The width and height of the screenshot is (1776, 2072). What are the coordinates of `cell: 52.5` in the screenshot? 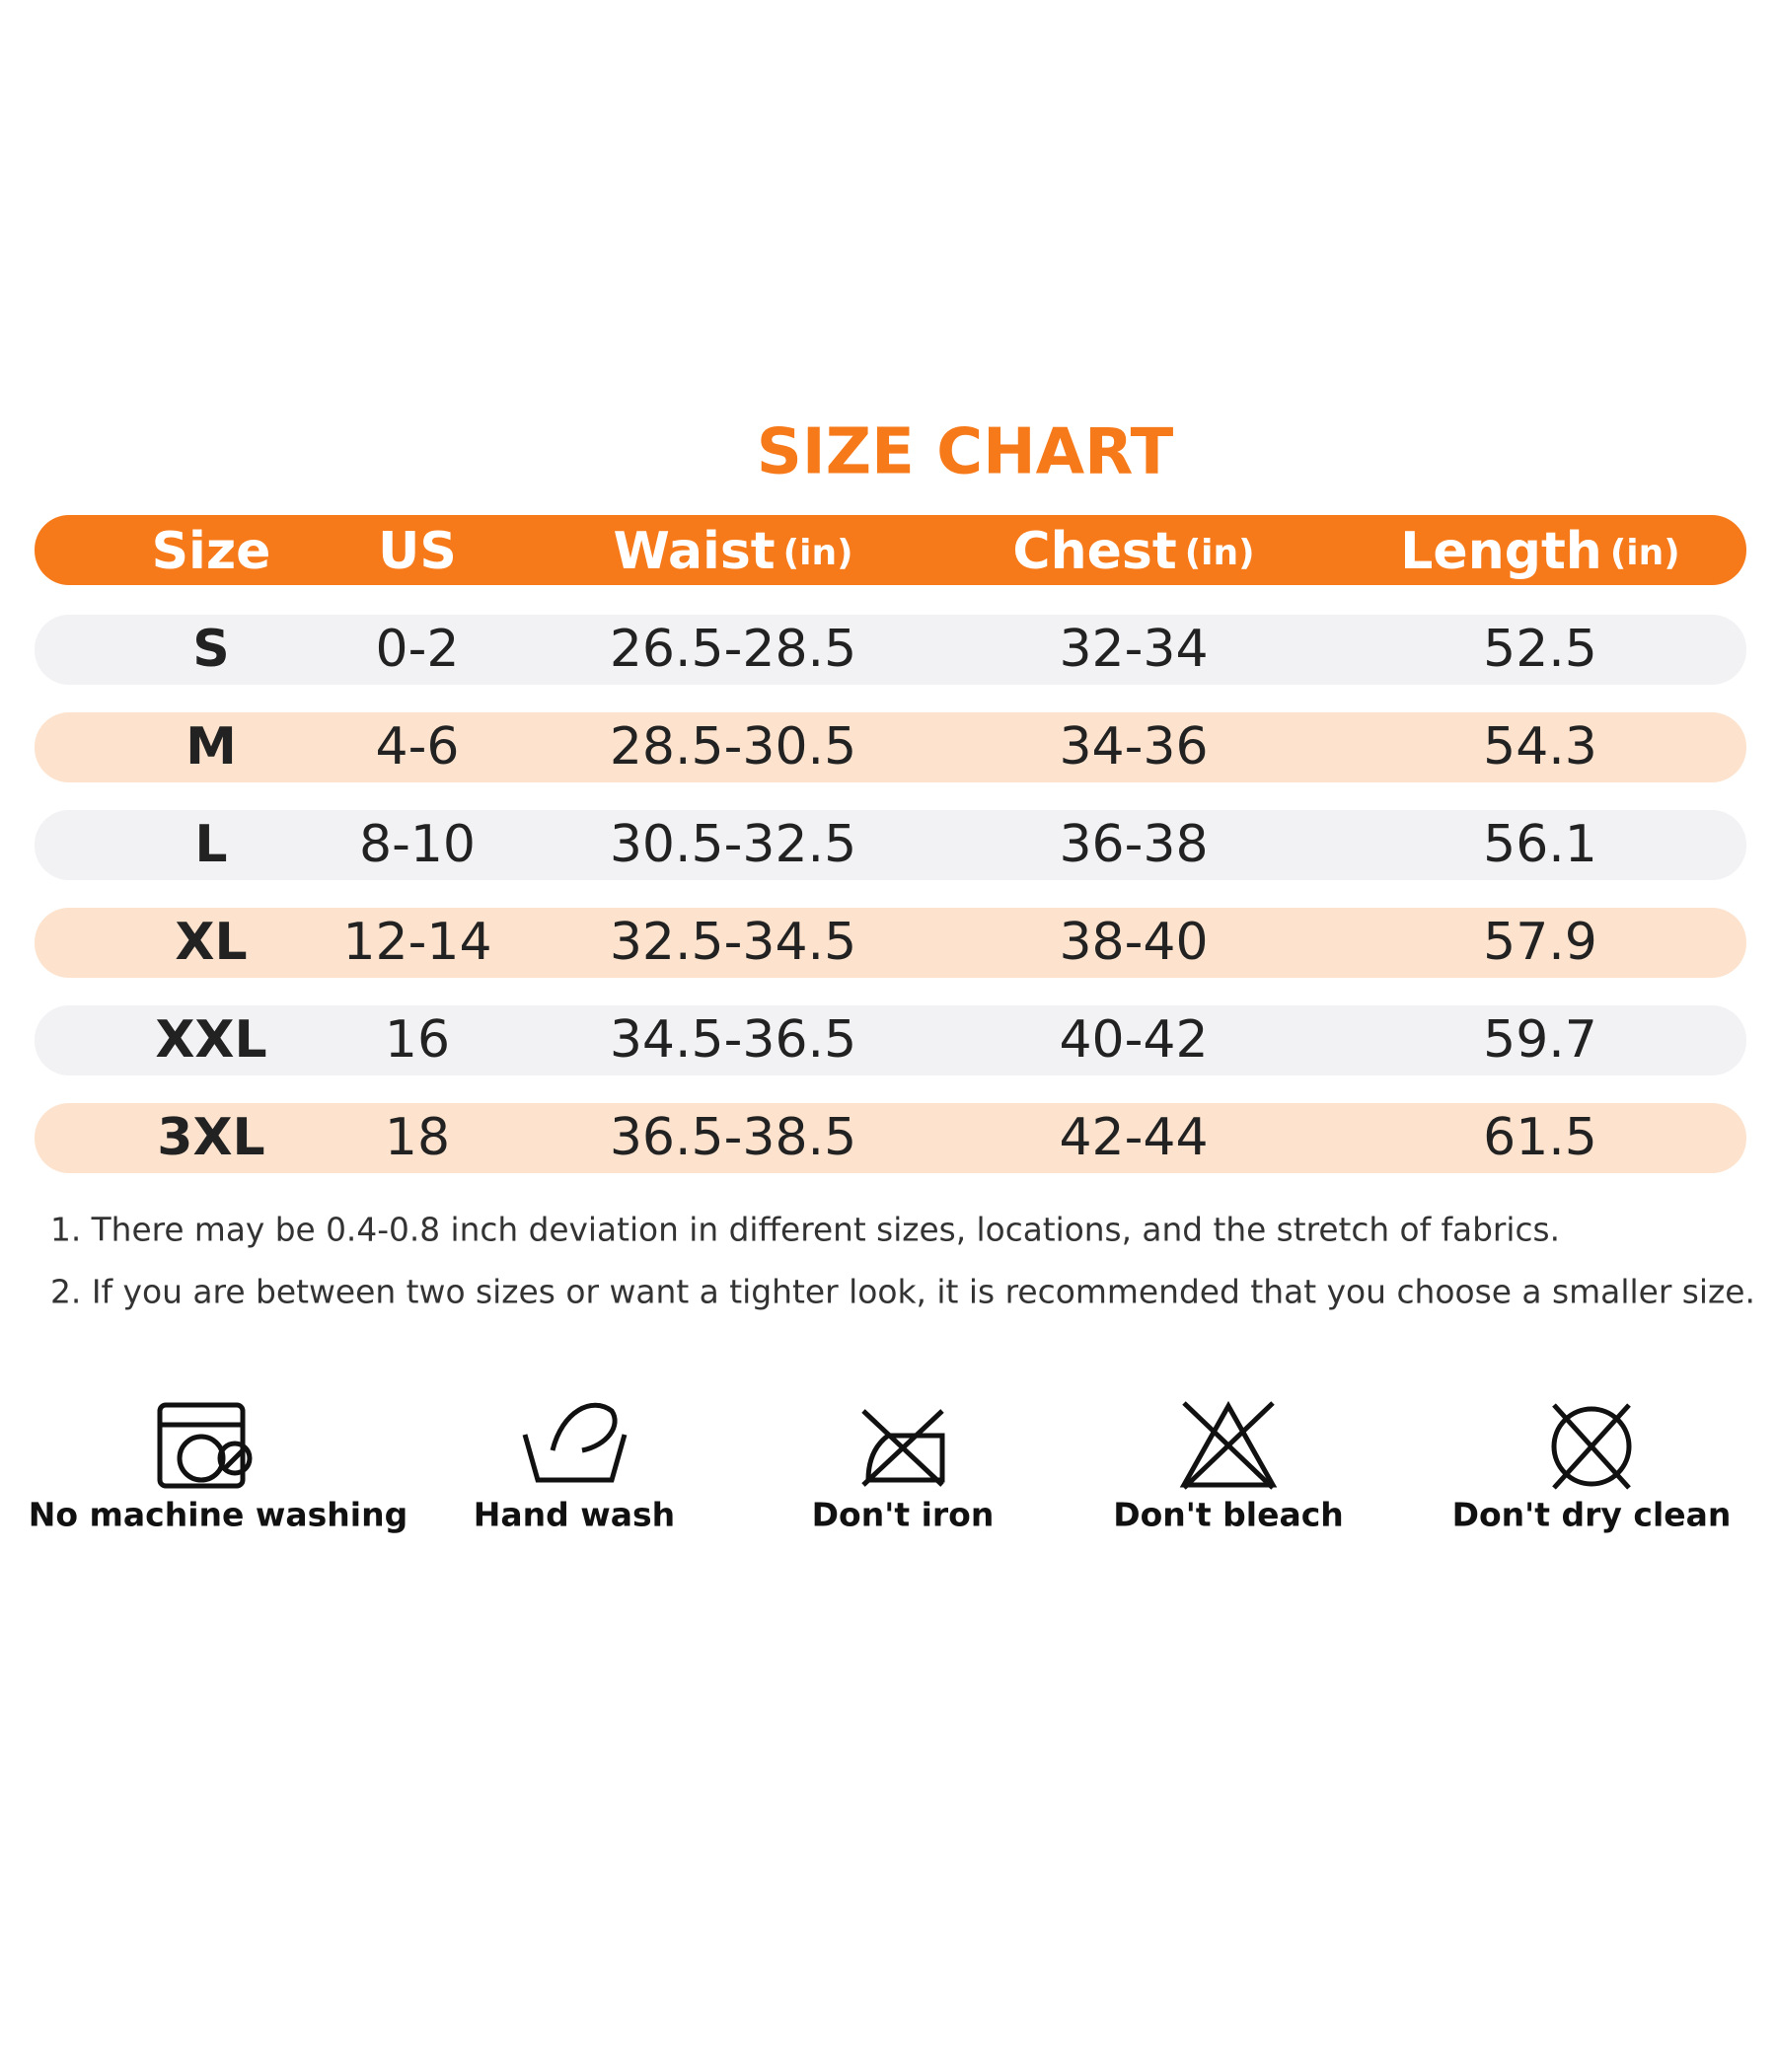 It's located at (1540, 650).